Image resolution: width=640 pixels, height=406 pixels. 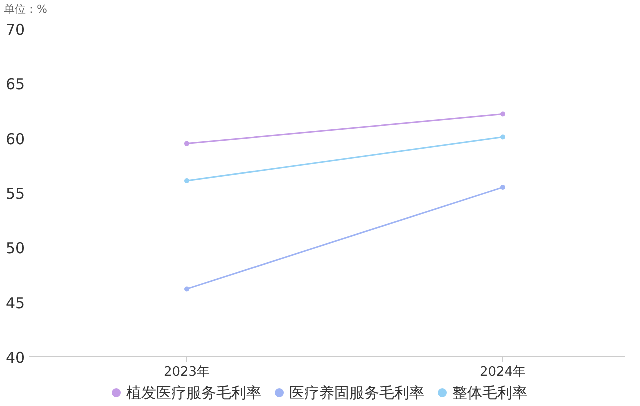 I want to click on legend-label: 整体毛利率, so click(x=490, y=393).